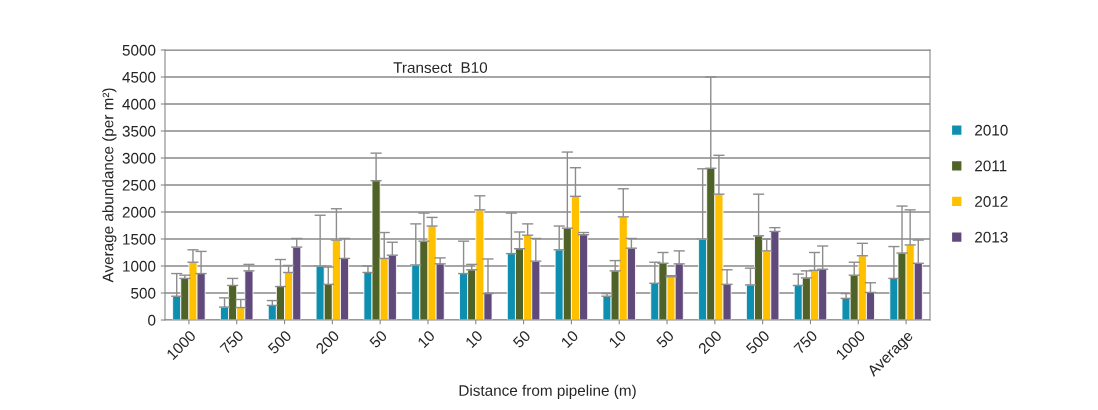 The height and width of the screenshot is (410, 1098). Describe the element at coordinates (109, 185) in the screenshot. I see `y-axis-title: Average abundance (per m²)` at that location.